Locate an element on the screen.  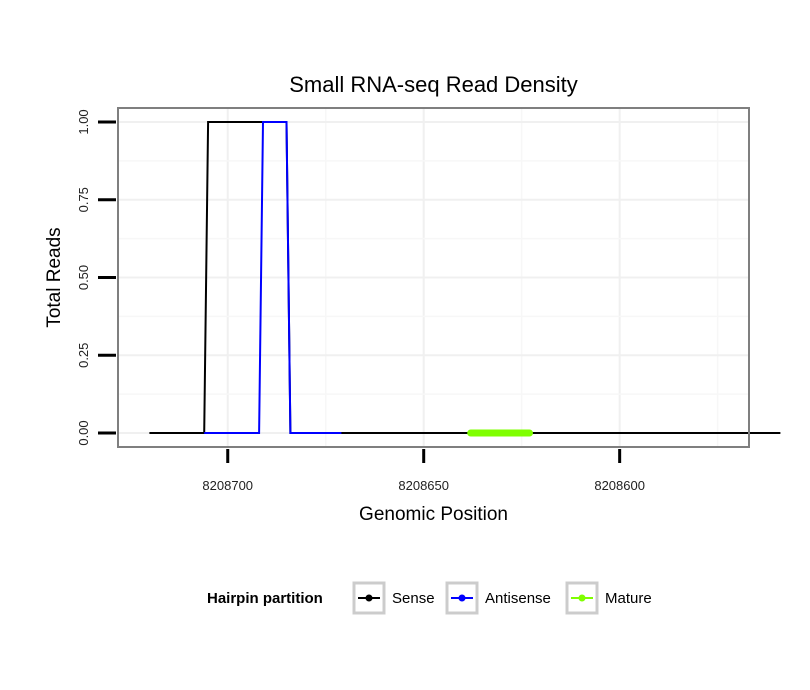
legend: Hairpin partition Sense Antisense Mature is located at coordinates (429, 598).